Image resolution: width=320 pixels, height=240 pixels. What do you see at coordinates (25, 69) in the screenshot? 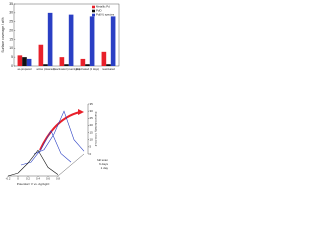
I see `x-tick-label: as-prepared` at bounding box center [25, 69].